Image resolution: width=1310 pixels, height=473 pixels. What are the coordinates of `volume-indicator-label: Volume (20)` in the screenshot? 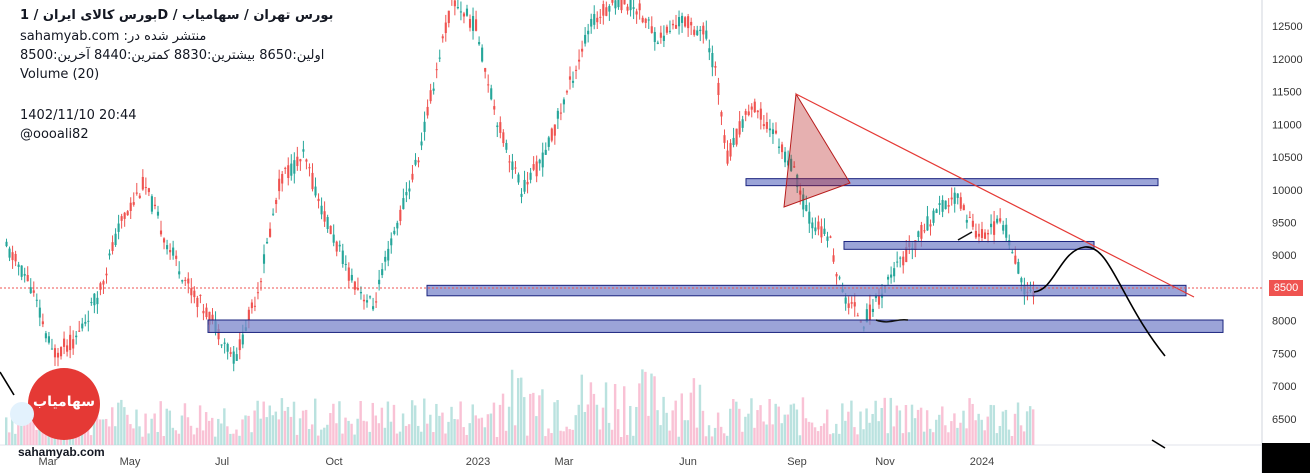 It's located at (60, 74).